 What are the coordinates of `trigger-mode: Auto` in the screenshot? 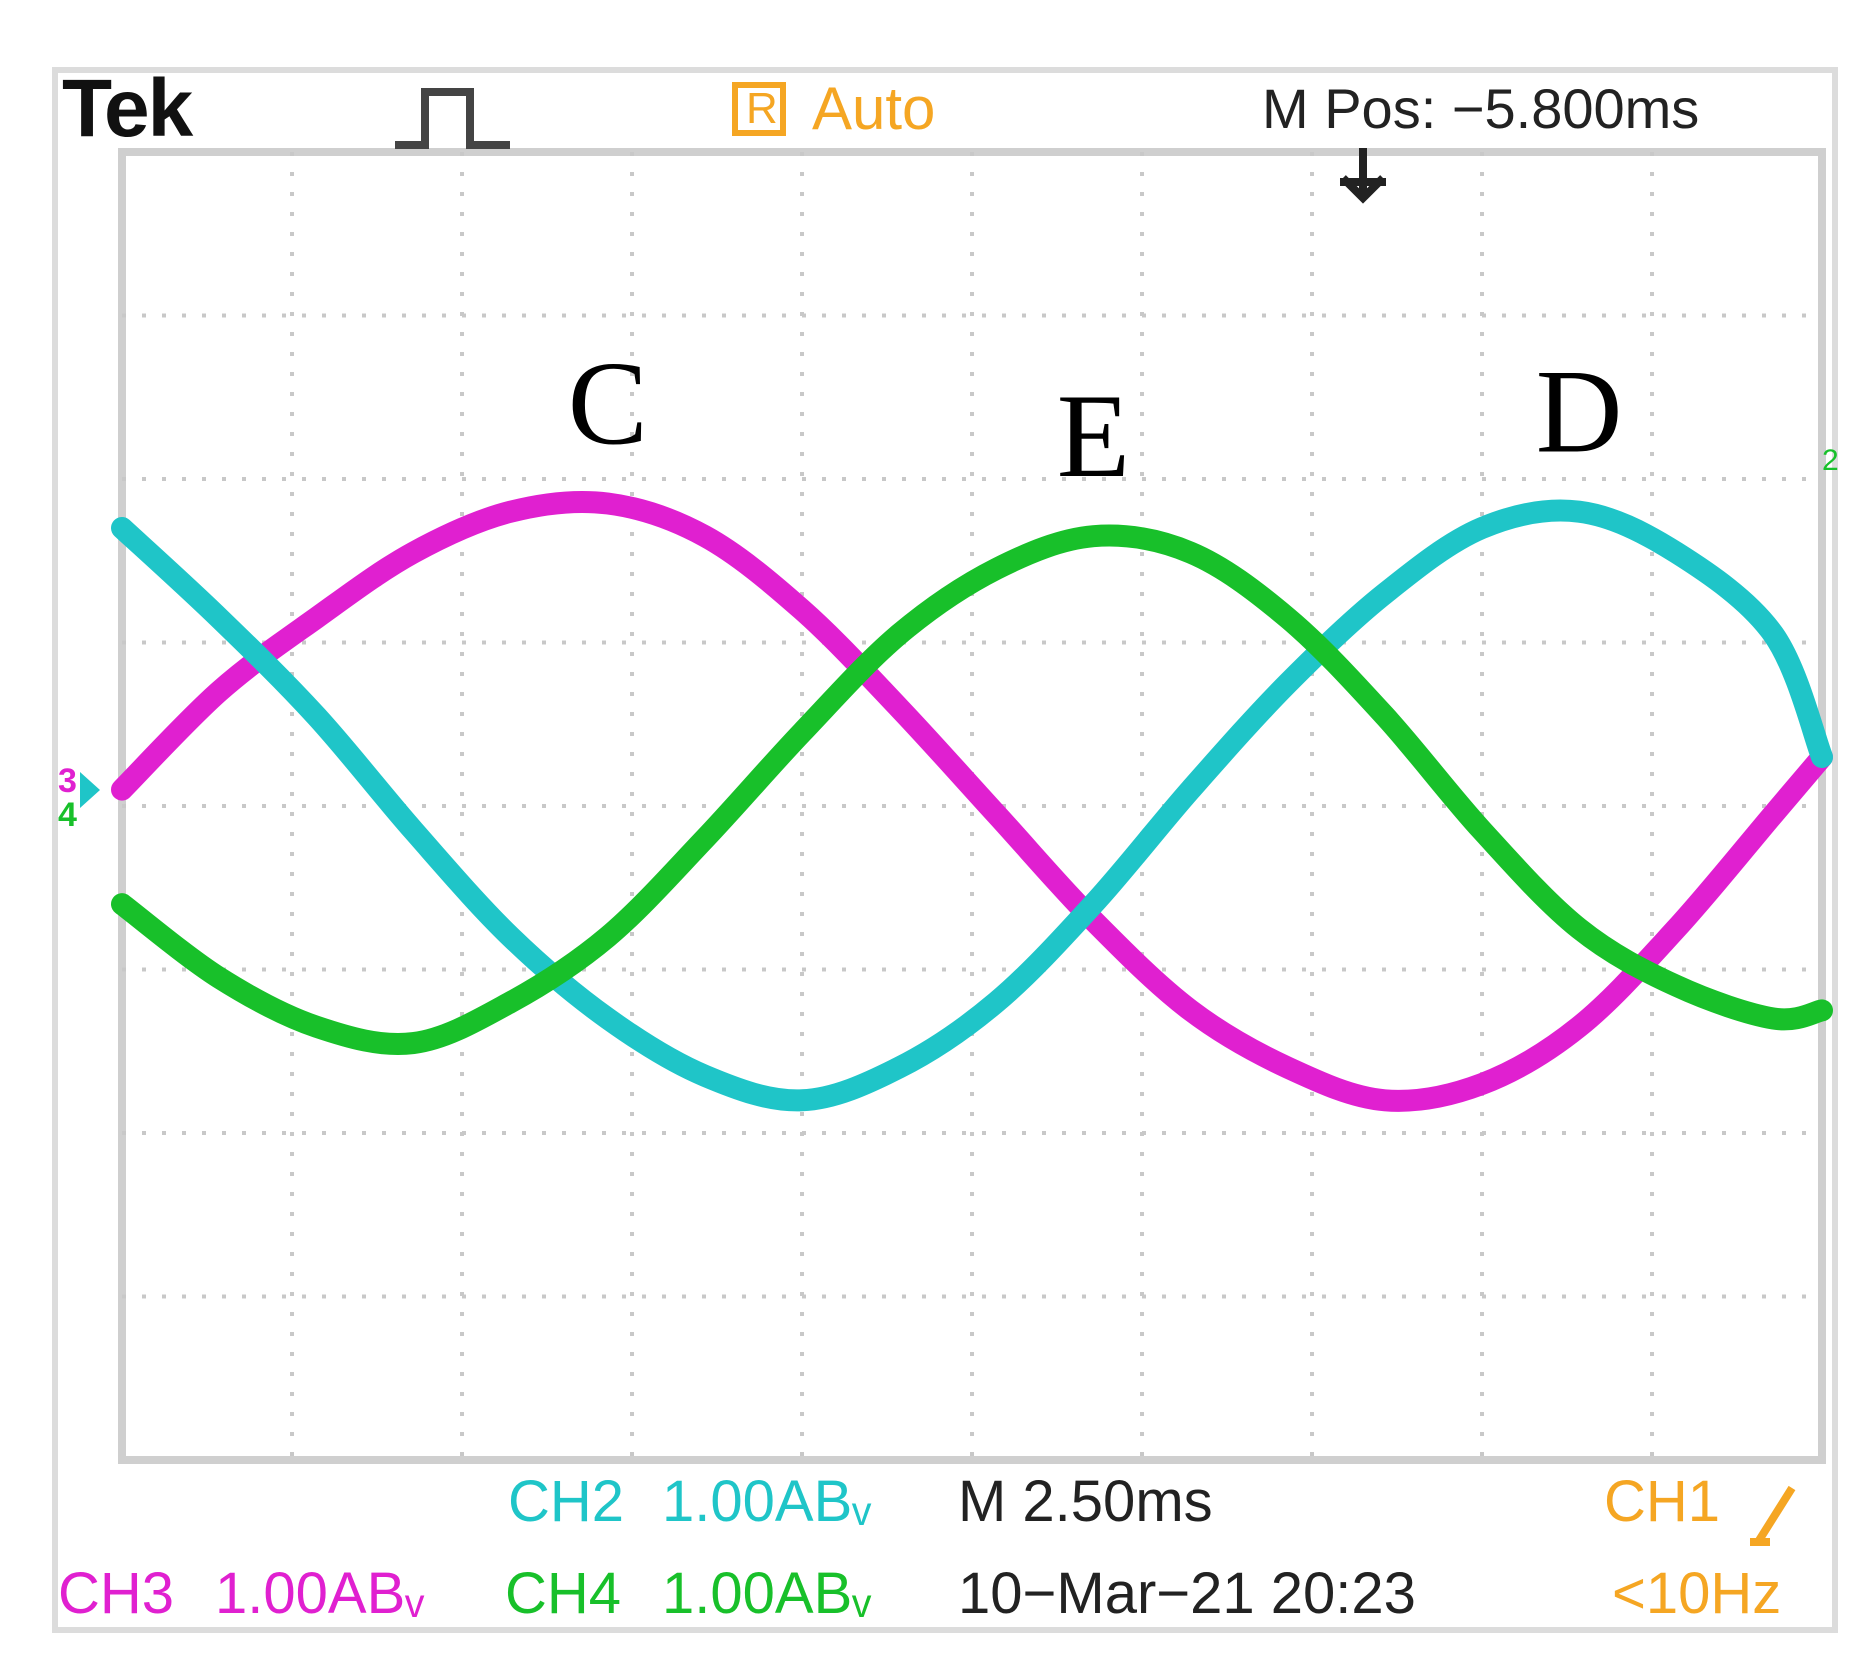 It's located at (874, 108).